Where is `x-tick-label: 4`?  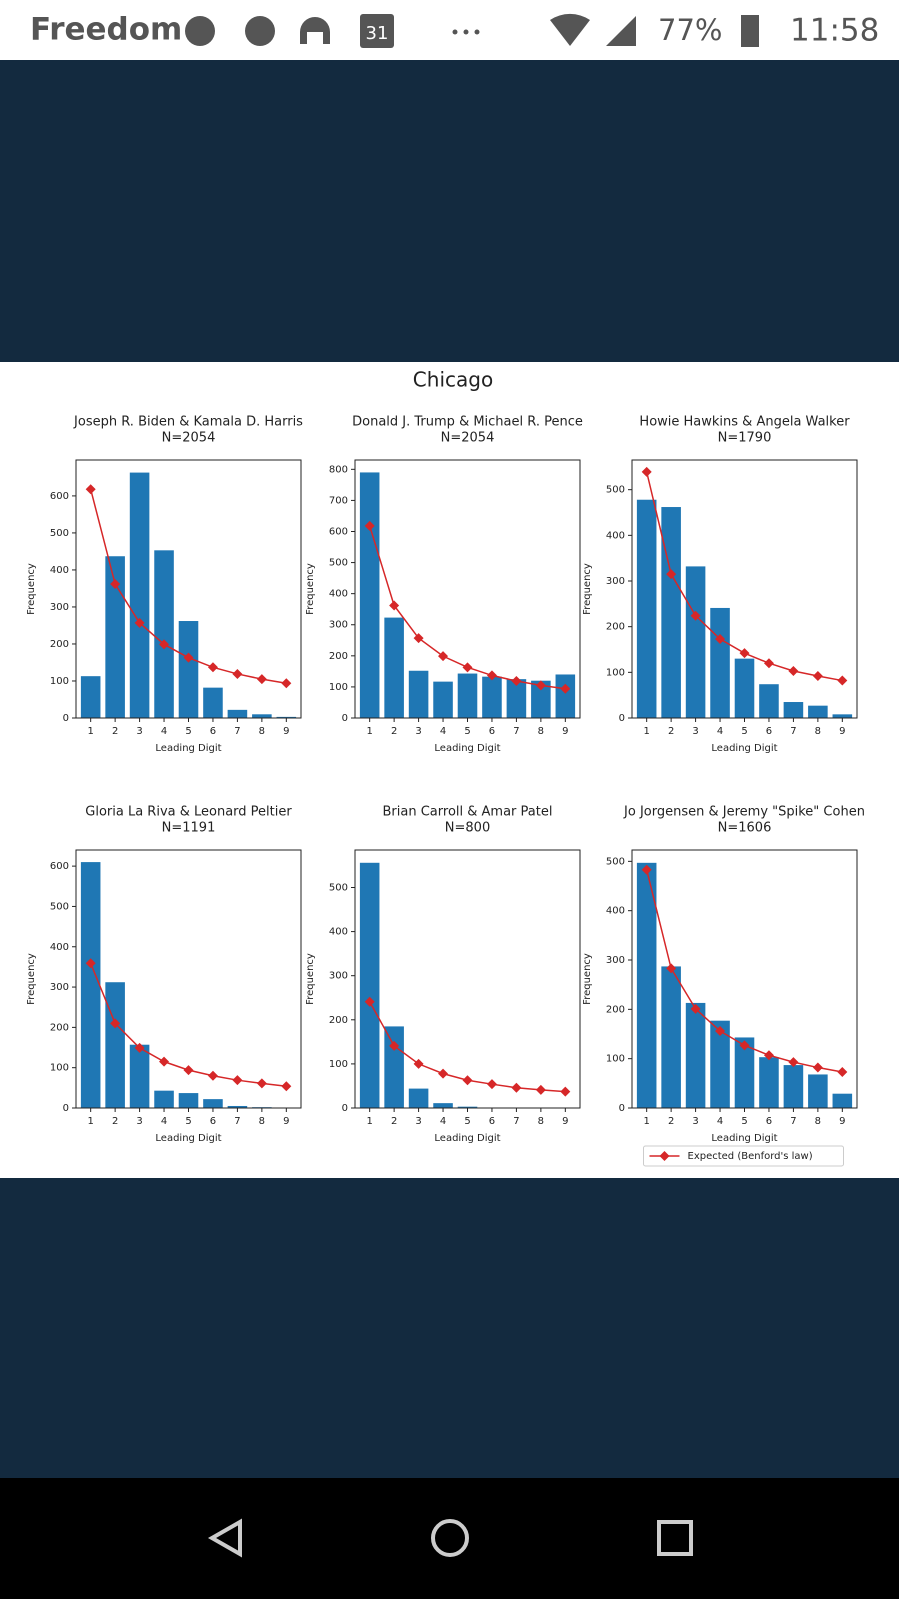 x-tick-label: 4 is located at coordinates (164, 731).